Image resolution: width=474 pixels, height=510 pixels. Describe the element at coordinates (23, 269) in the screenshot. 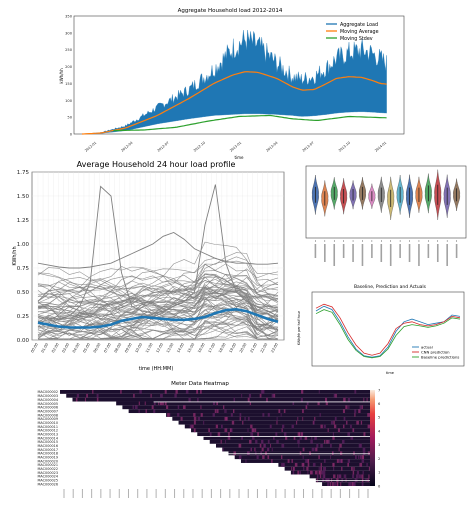

I see `profile-y-tick-label: 0.75` at that location.